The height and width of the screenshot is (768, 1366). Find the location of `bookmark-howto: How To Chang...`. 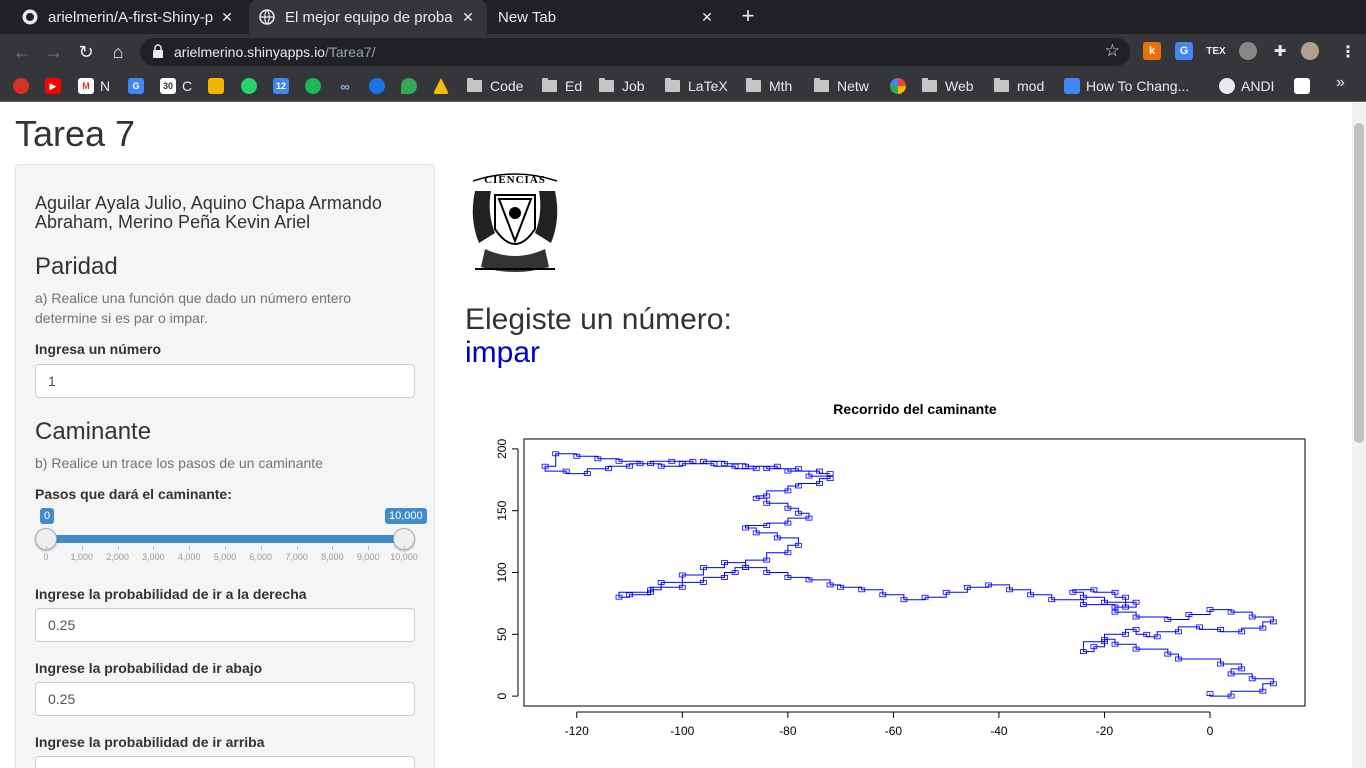

bookmark-howto: How To Chang... is located at coordinates (1126, 86).